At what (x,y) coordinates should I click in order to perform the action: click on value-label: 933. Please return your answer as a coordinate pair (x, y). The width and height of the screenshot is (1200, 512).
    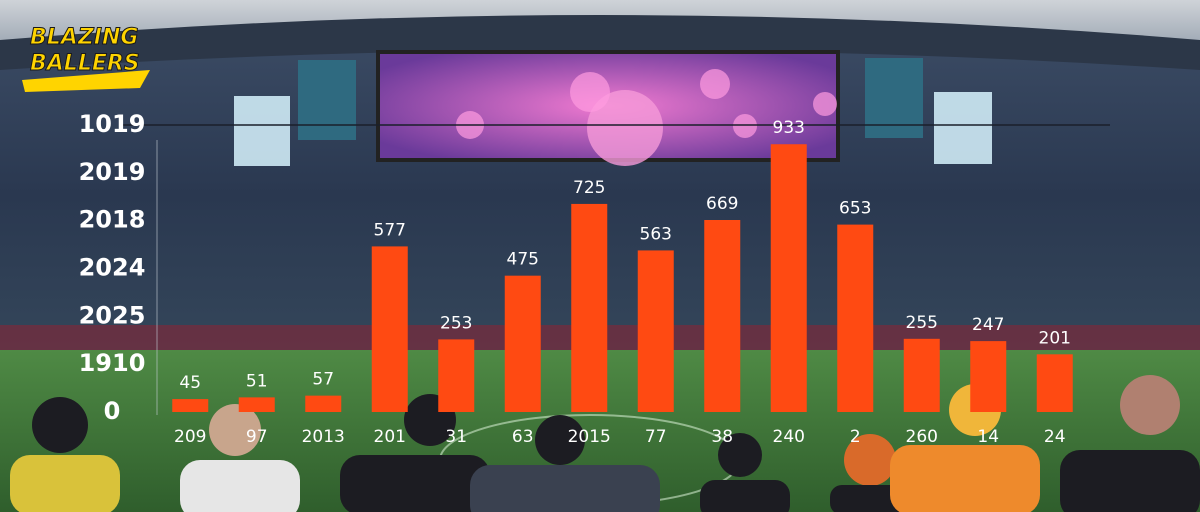
    Looking at the image, I should click on (789, 128).